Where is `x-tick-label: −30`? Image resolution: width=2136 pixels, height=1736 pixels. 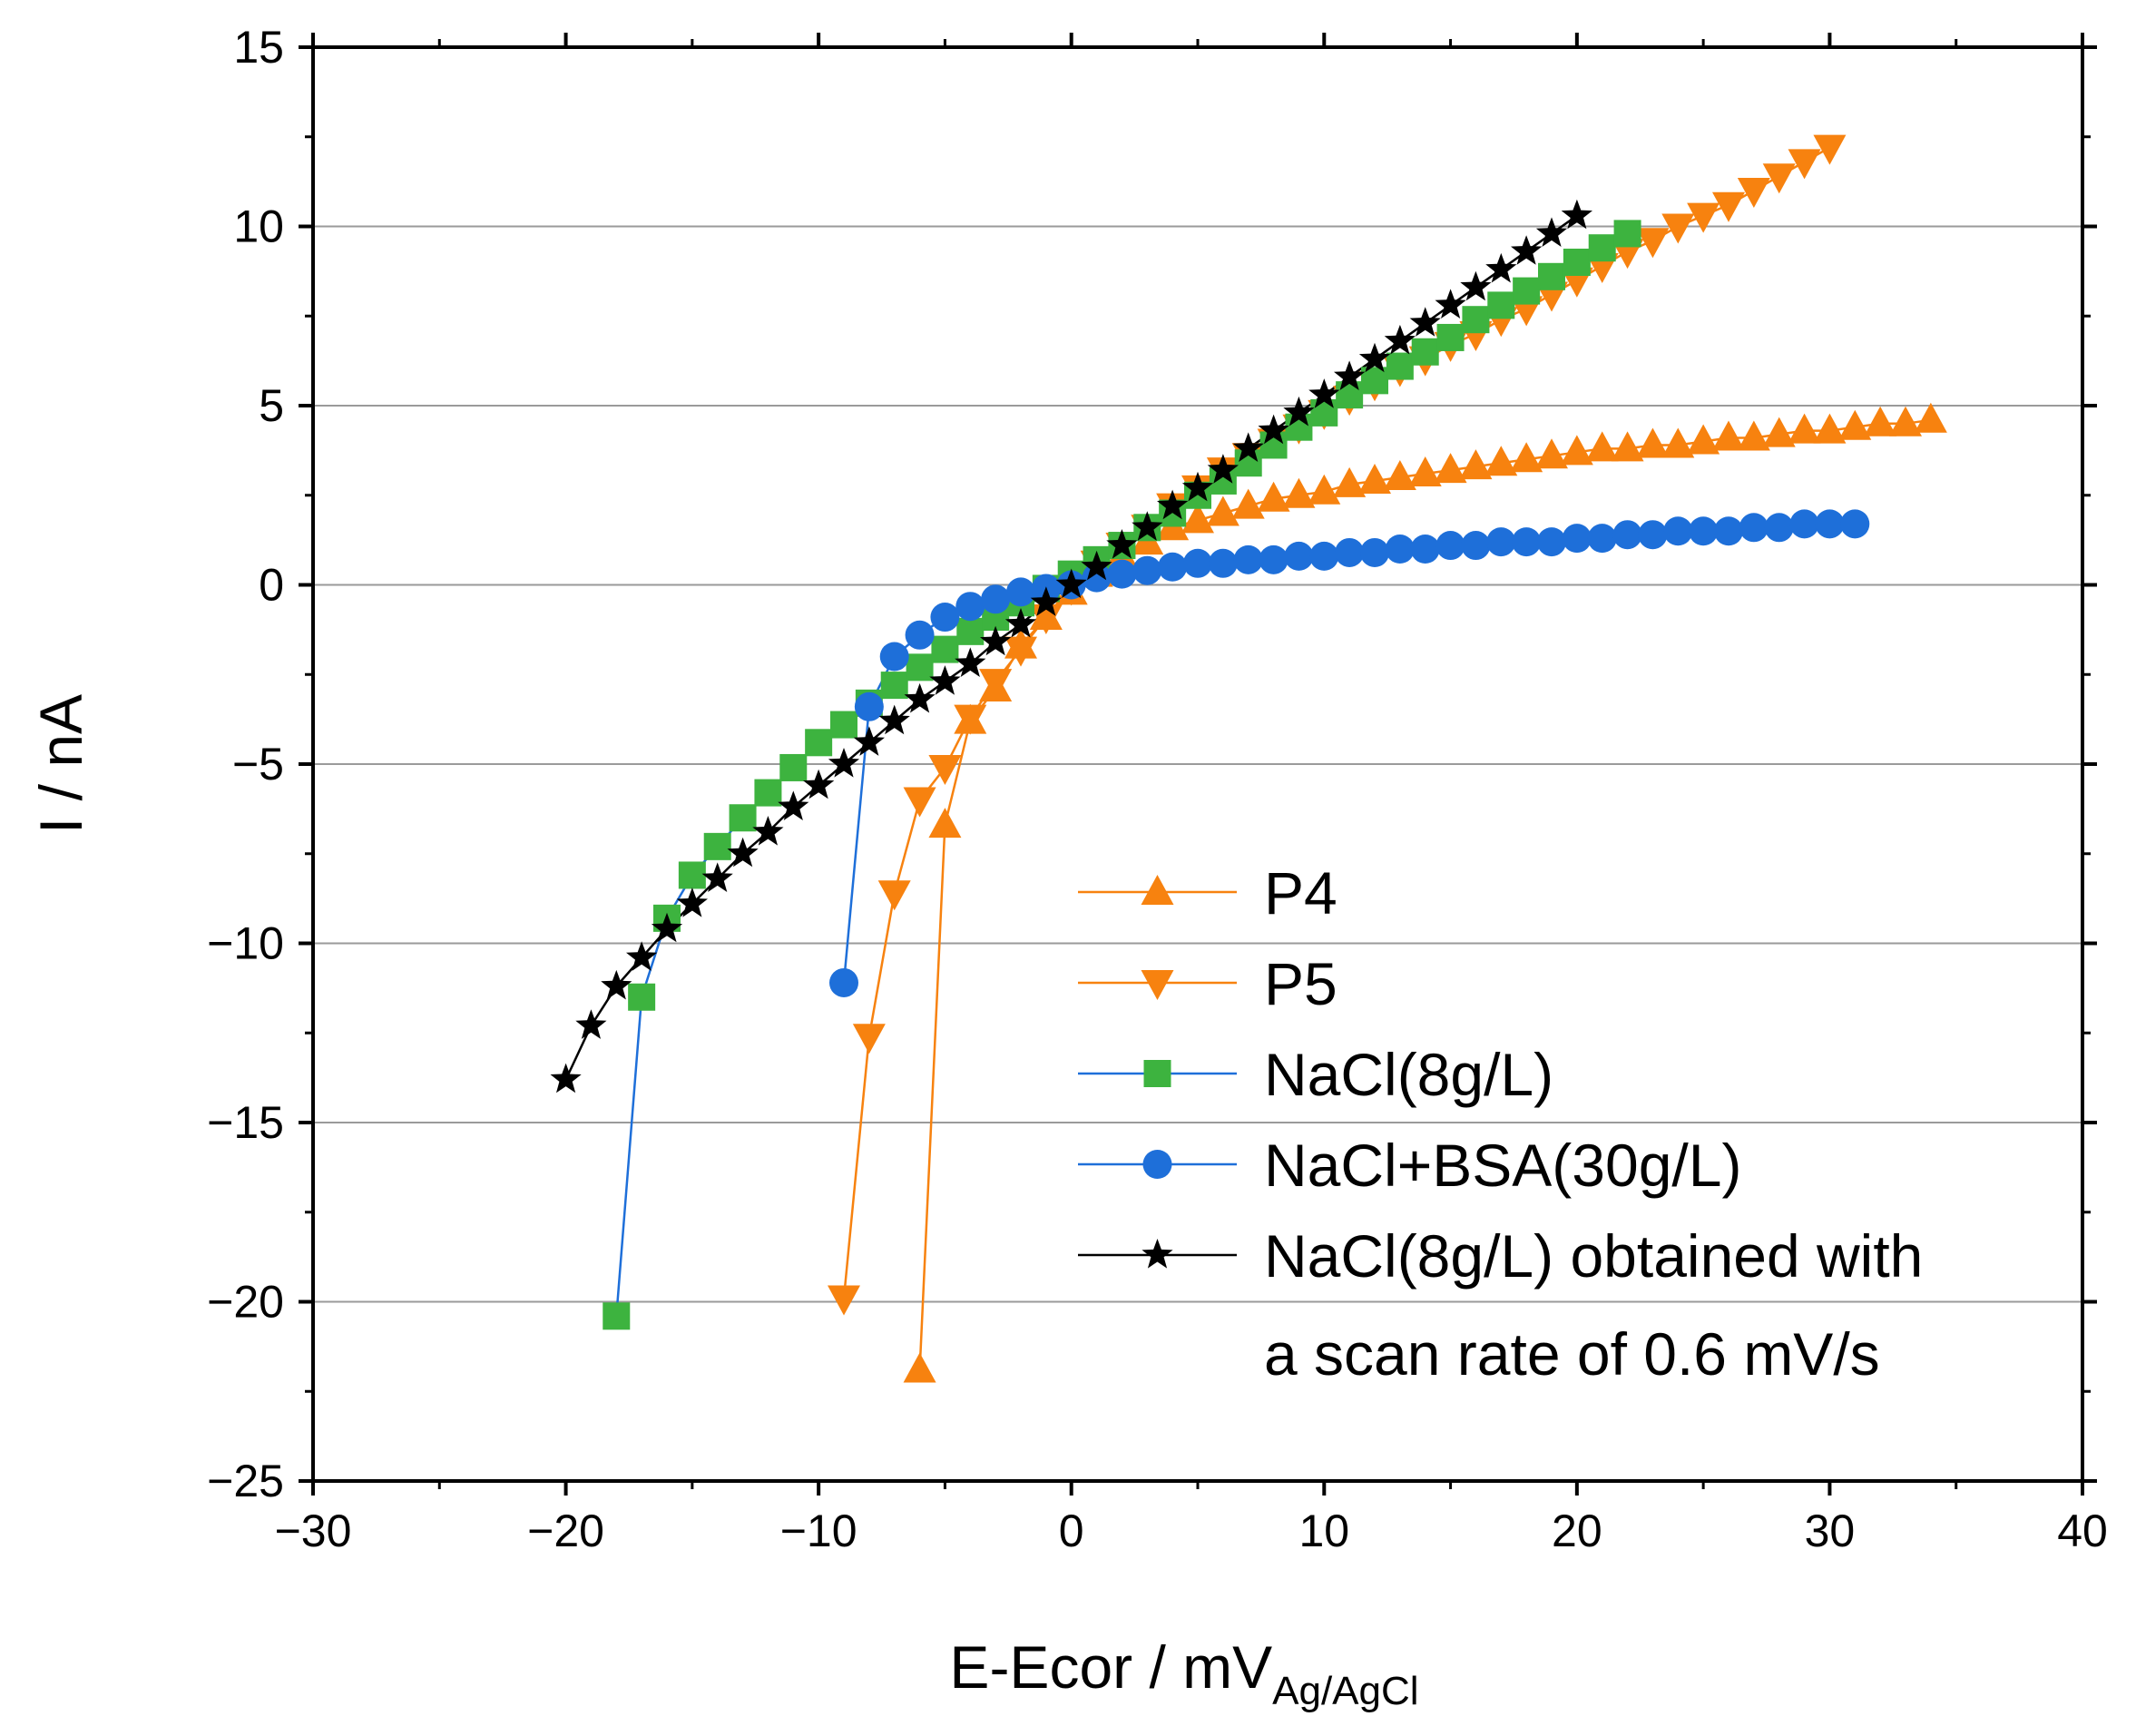 x-tick-label: −30 is located at coordinates (313, 1531).